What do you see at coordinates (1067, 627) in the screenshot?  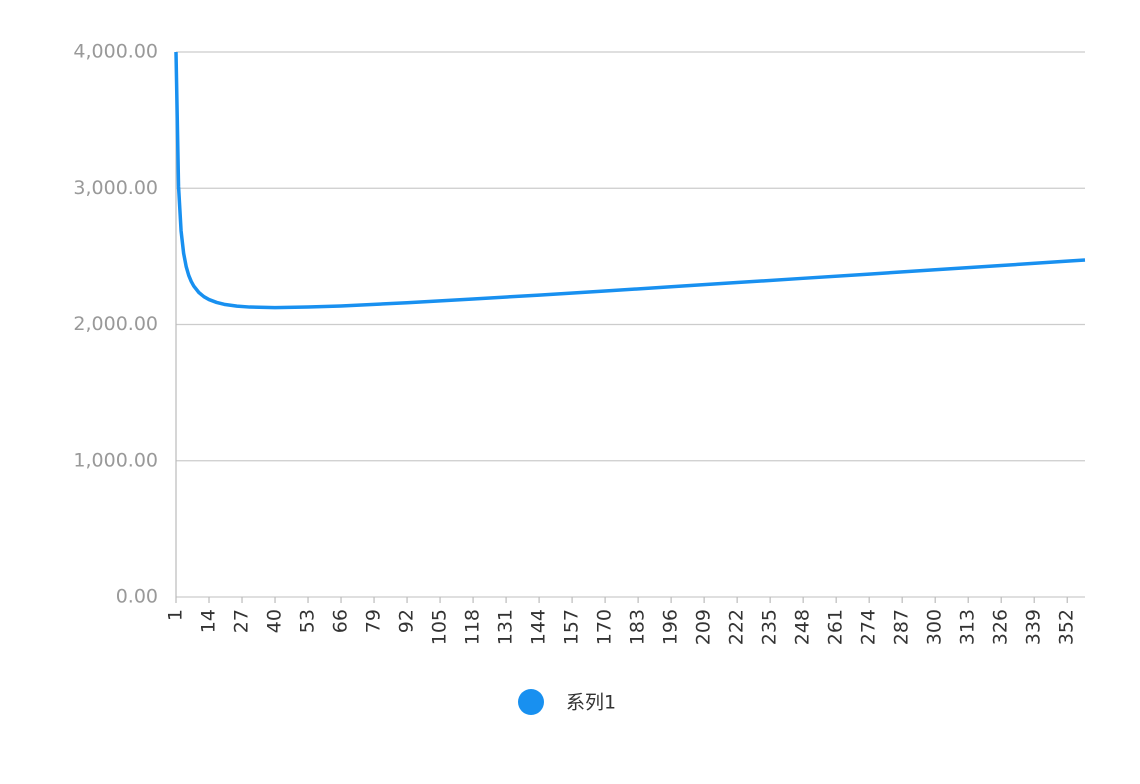 I see `x-tick-label: 352` at bounding box center [1067, 627].